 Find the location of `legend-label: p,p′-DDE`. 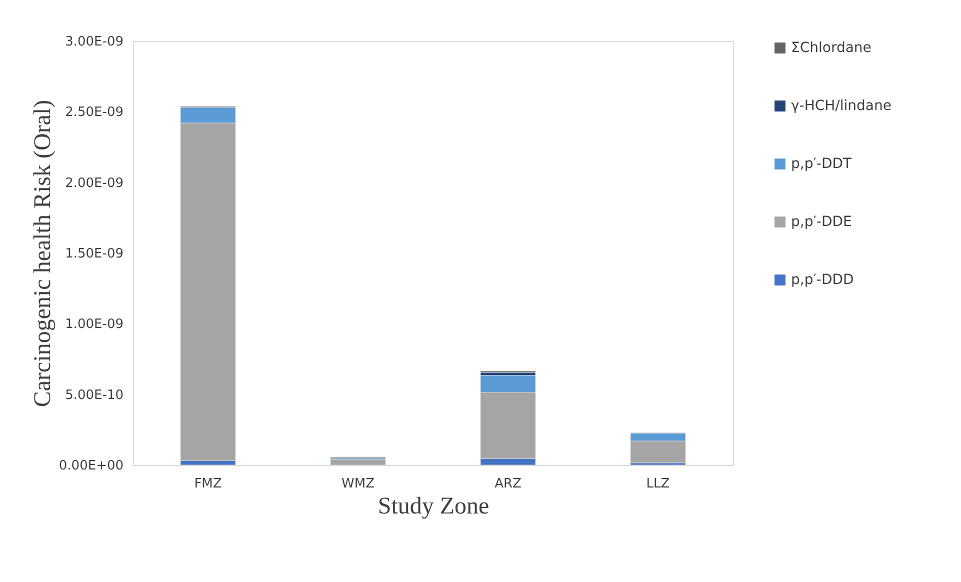

legend-label: p,p′-DDE is located at coordinates (821, 222).